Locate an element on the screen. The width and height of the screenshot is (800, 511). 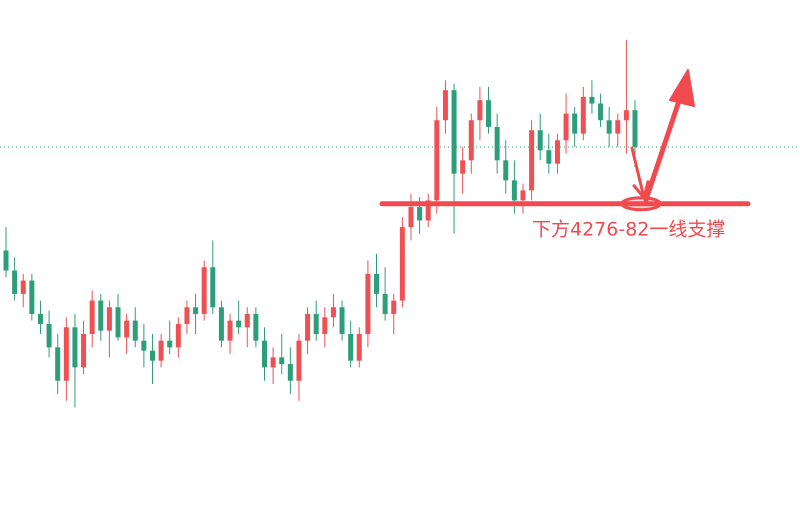
up-arrow-head is located at coordinates (682, 88).